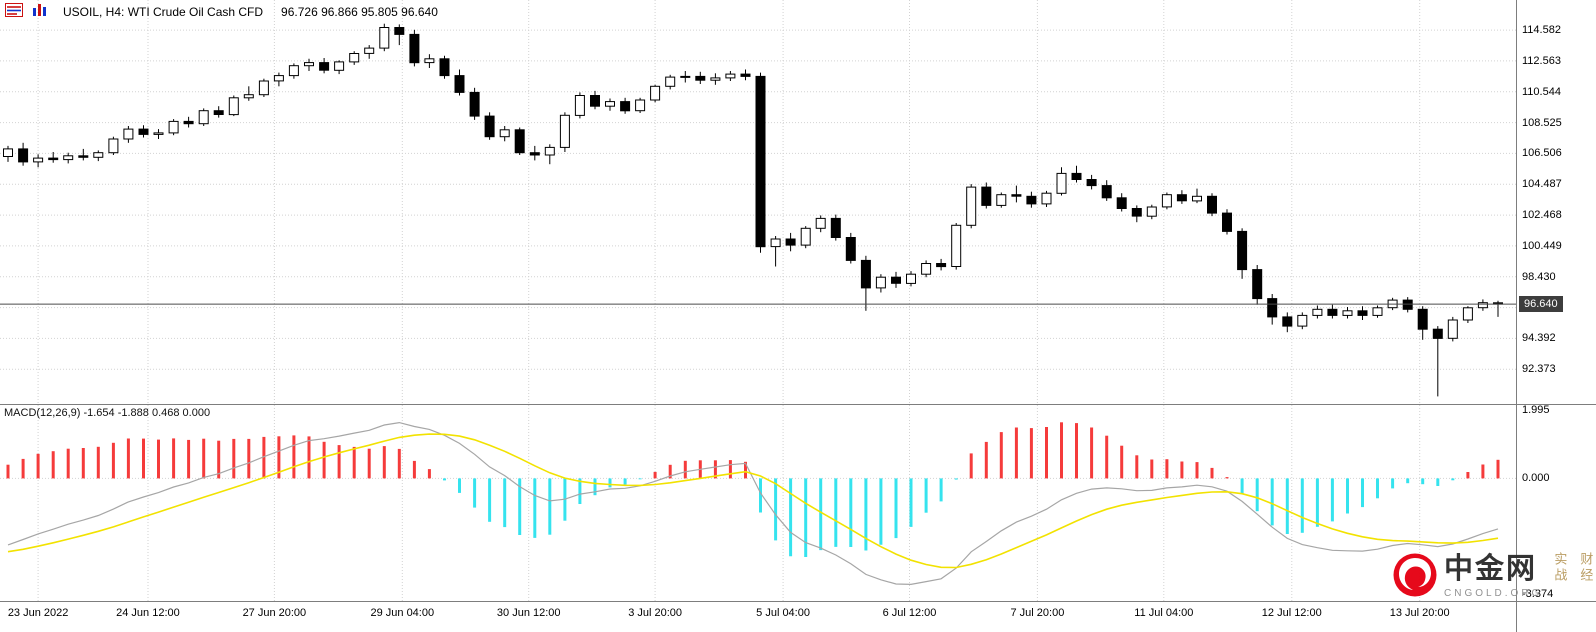  What do you see at coordinates (655, 613) in the screenshot?
I see `time-axis-label: 3 Jul 20:00` at bounding box center [655, 613].